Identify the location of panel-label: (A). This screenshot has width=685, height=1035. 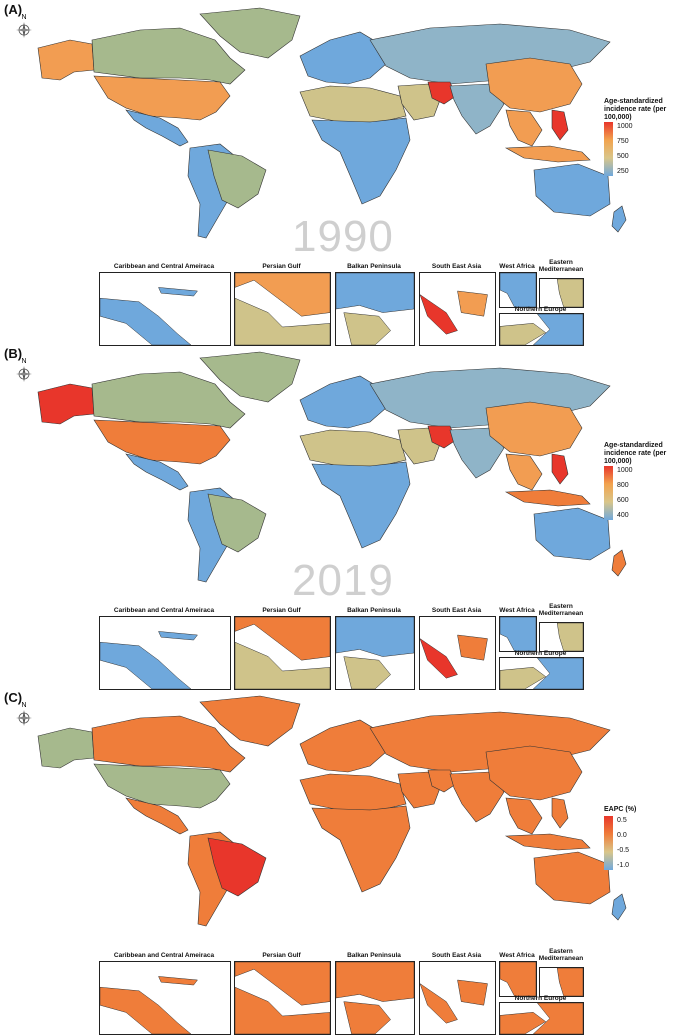
(13, 9).